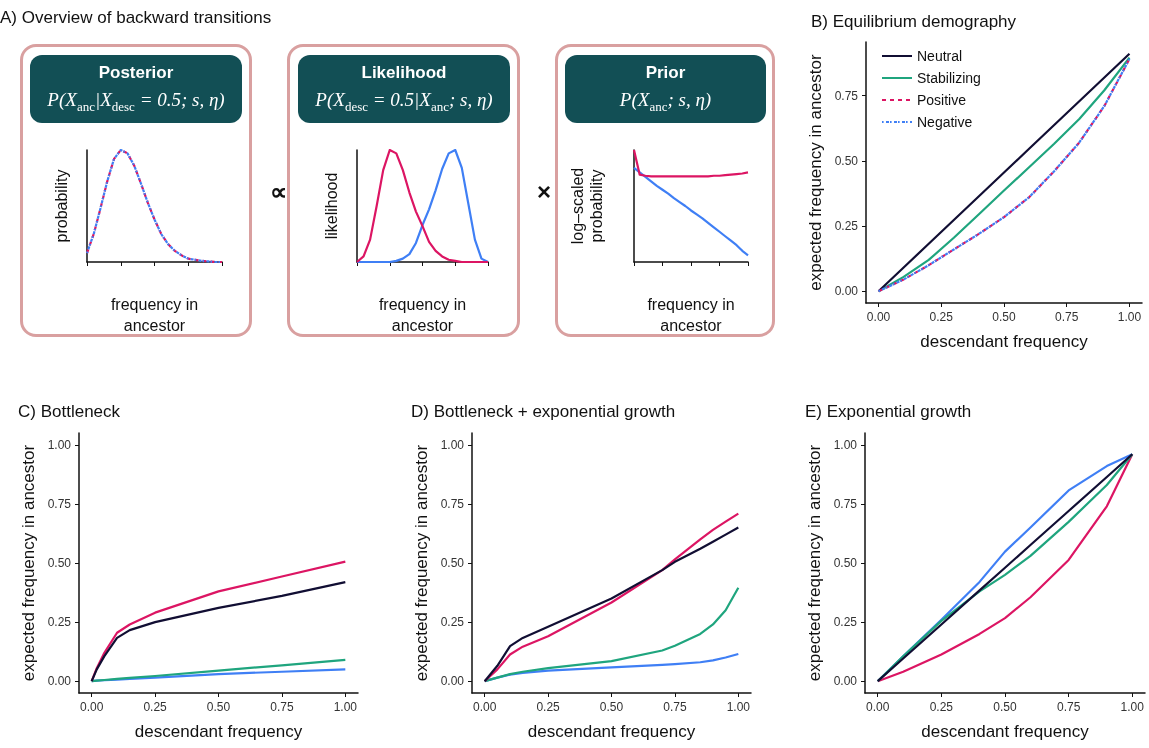 This screenshot has width=1149, height=748. What do you see at coordinates (949, 78) in the screenshot?
I see `legend-label: Stabilizing` at bounding box center [949, 78].